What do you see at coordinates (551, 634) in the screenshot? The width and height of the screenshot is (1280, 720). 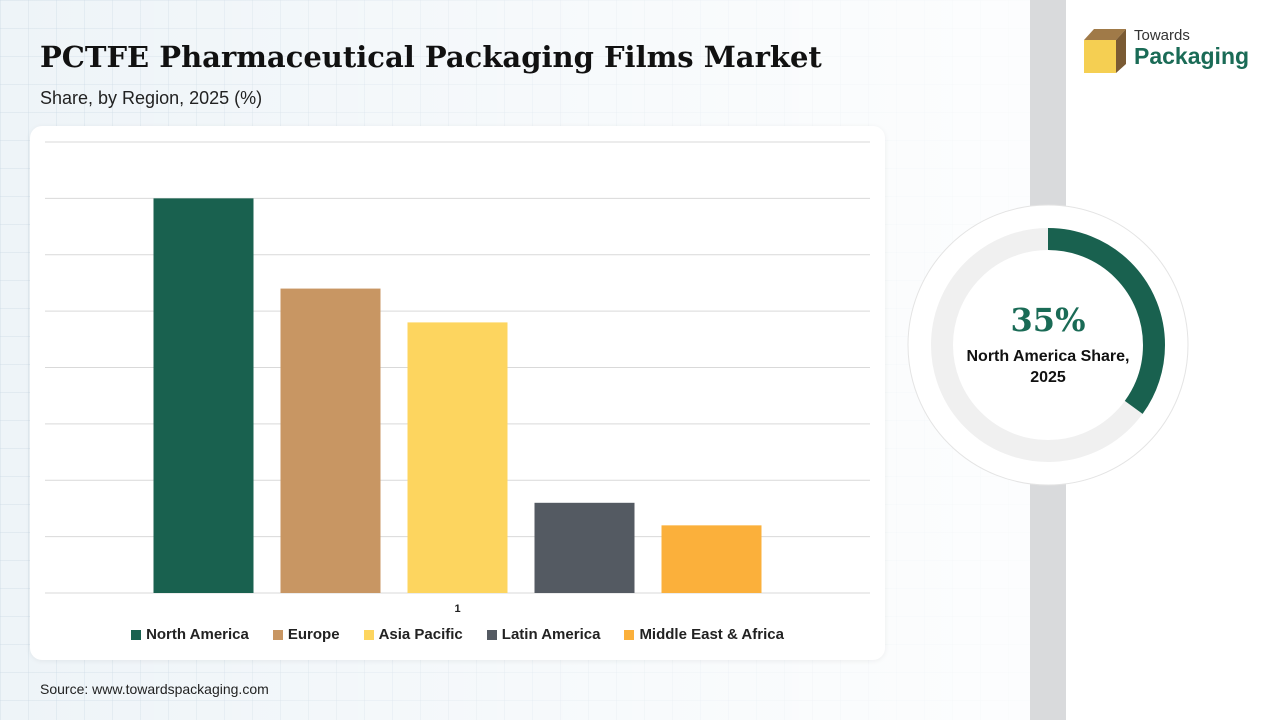 I see `legend-label: Latin America` at bounding box center [551, 634].